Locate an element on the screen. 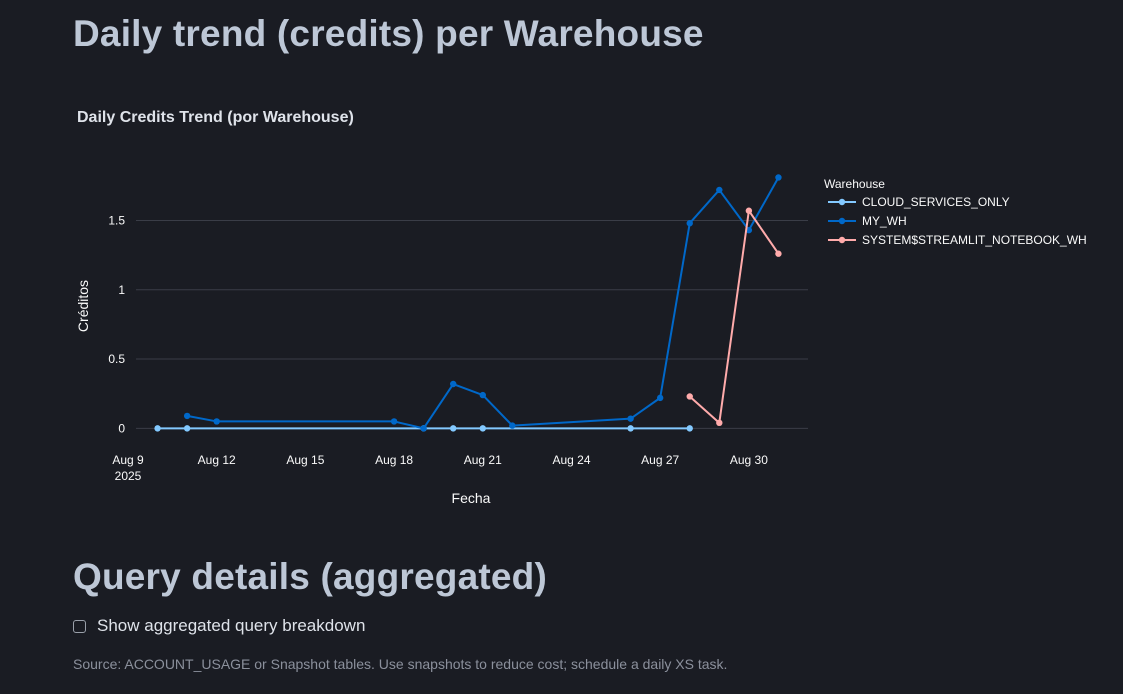  legend-item-label: CLOUD_SERVICES_ONLY is located at coordinates (936, 202).